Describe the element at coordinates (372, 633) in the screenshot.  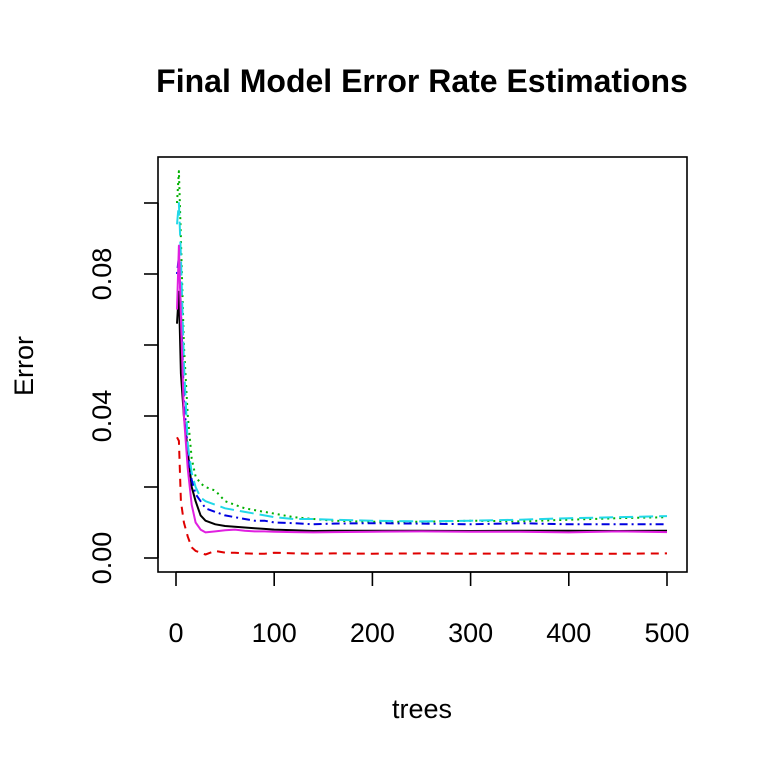
I see `x-tick-label: 200` at that location.